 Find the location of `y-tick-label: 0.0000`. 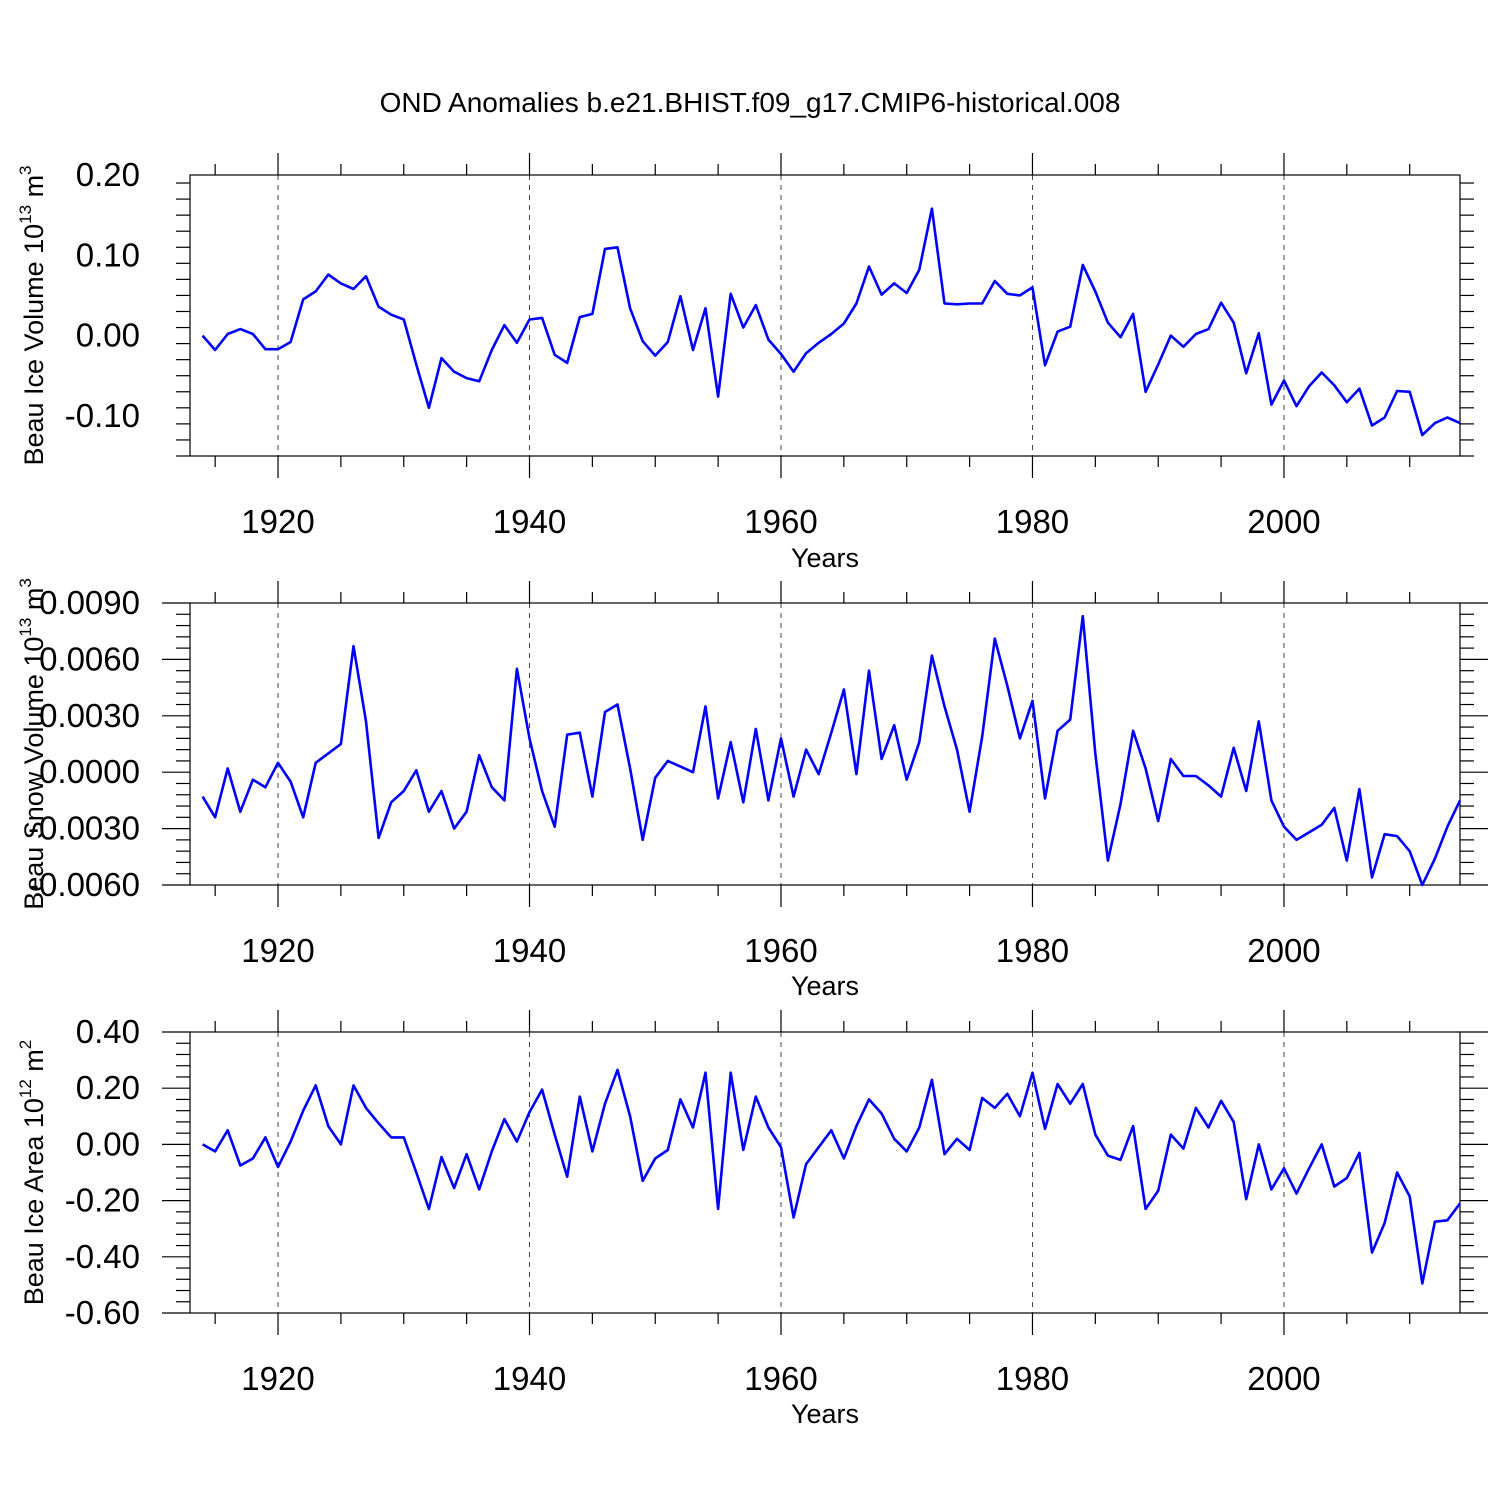

y-tick-label: 0.0000 is located at coordinates (89, 771).